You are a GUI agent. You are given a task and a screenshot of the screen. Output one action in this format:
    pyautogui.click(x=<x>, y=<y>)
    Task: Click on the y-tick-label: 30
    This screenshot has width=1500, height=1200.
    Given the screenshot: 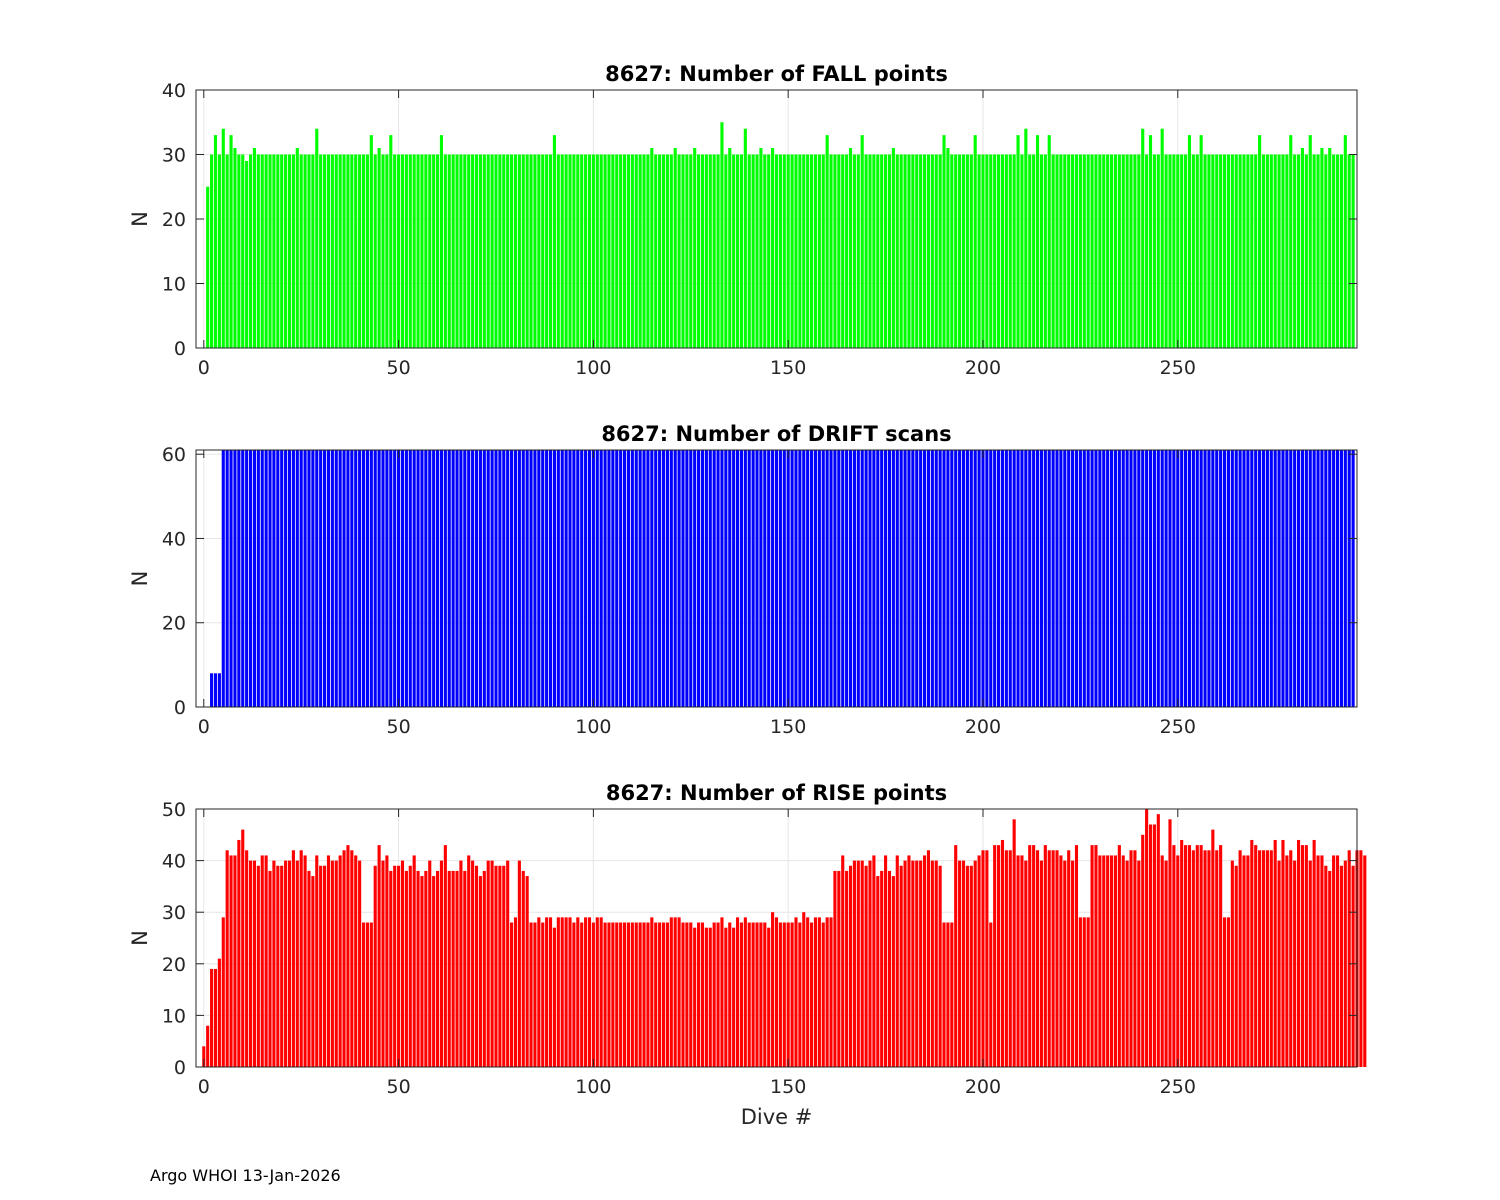 What is the action you would take?
    pyautogui.click(x=174, y=913)
    